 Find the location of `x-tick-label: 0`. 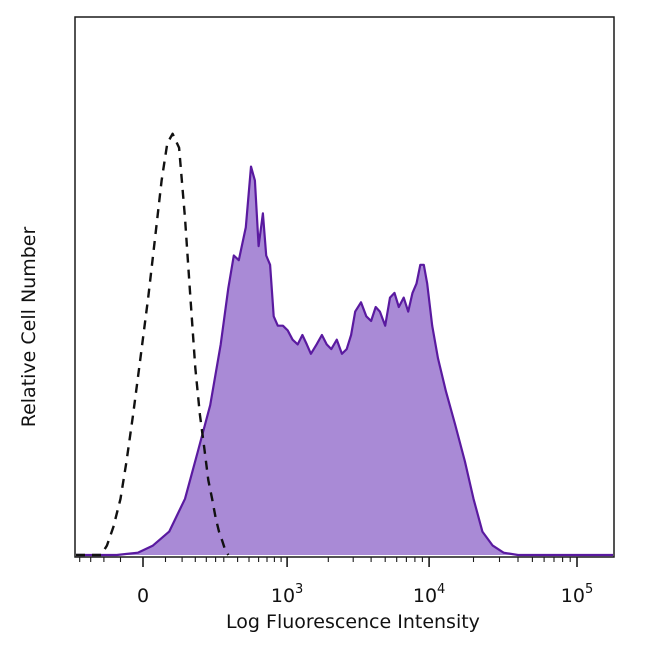

x-tick-label: 0 is located at coordinates (143, 596).